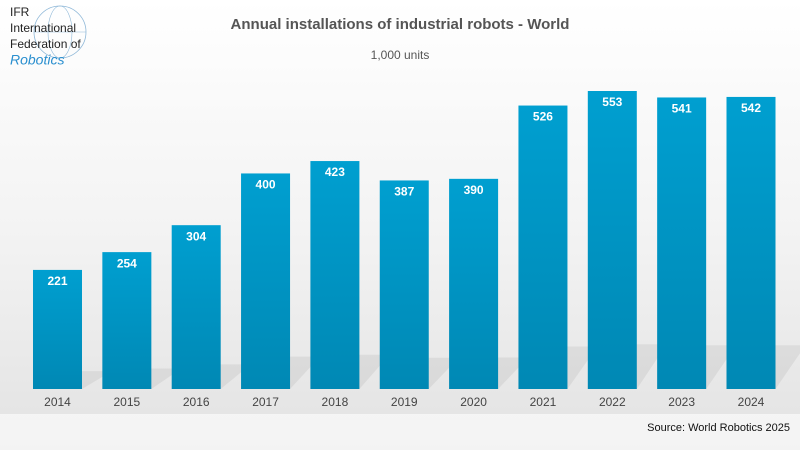 Image resolution: width=800 pixels, height=450 pixels. Describe the element at coordinates (266, 185) in the screenshot. I see `bar-value-label: 400` at that location.